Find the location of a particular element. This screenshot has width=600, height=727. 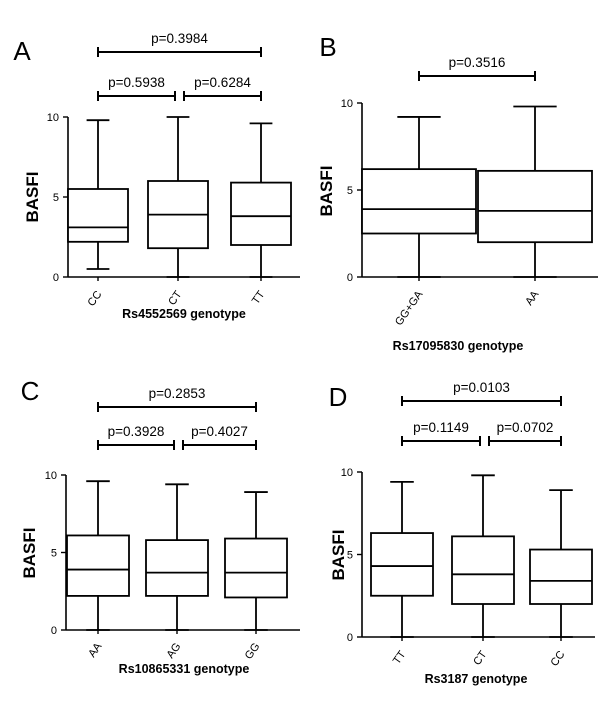

comparison-bracket: p=0.1149 is located at coordinates (441, 433).